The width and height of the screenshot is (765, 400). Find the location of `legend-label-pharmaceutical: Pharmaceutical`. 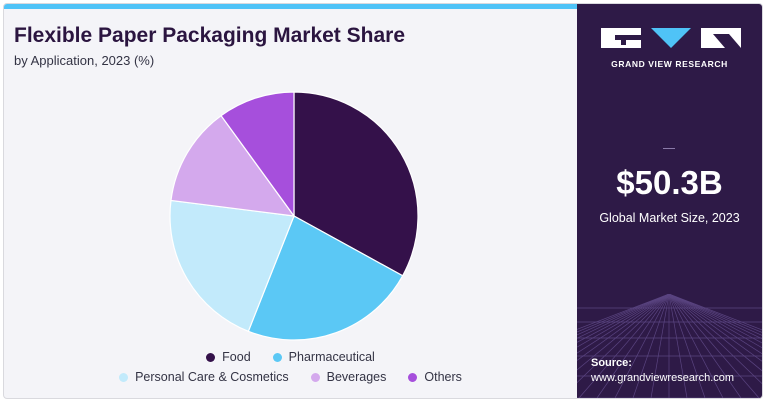

legend-label-pharmaceutical: Pharmaceutical is located at coordinates (331, 357).